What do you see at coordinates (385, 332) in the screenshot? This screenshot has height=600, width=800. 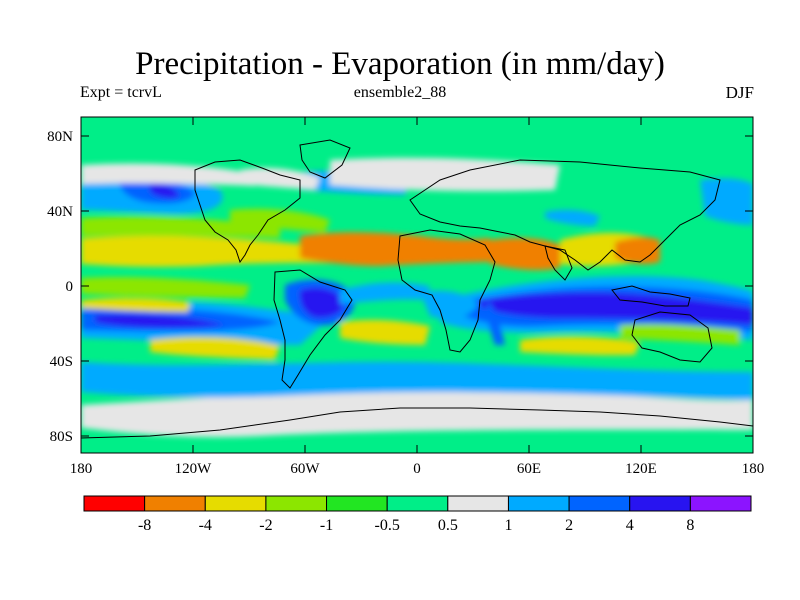 I see `south-atlantic-yellow` at bounding box center [385, 332].